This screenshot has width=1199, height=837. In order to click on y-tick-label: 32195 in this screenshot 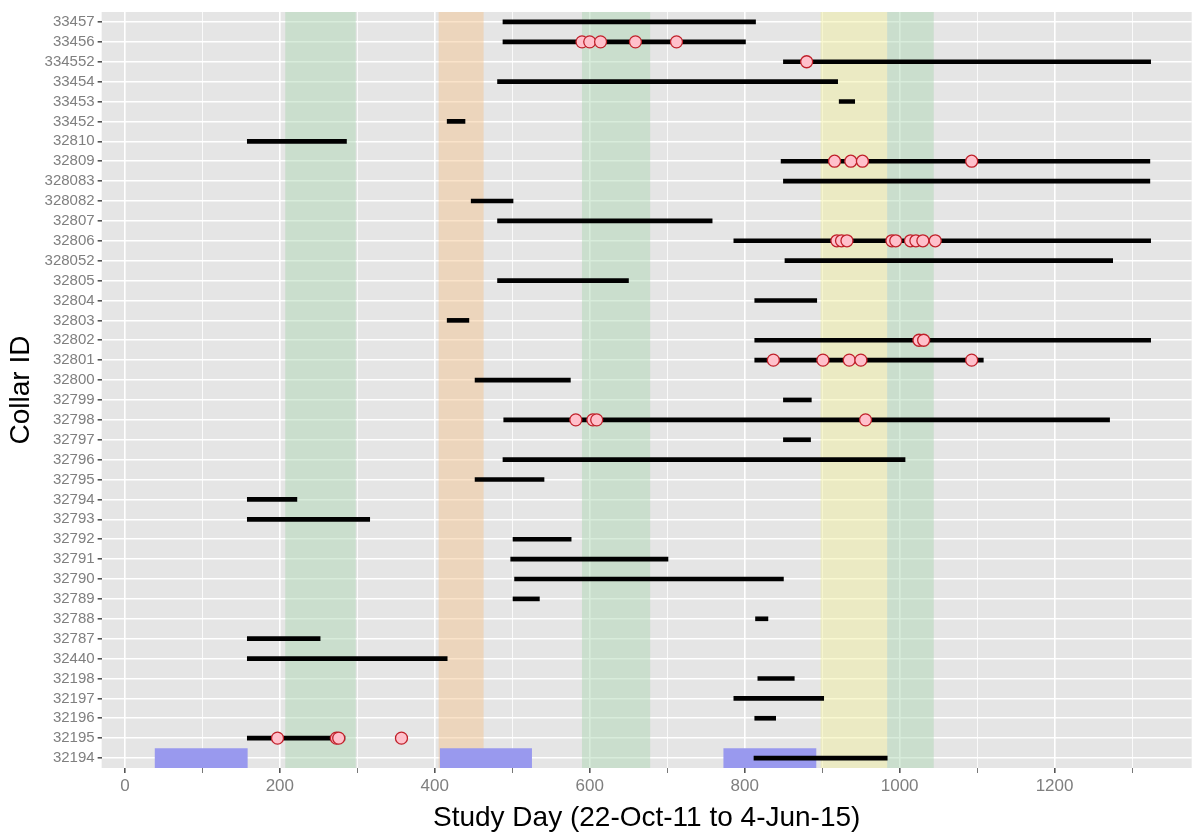, I will do `click(73, 737)`.